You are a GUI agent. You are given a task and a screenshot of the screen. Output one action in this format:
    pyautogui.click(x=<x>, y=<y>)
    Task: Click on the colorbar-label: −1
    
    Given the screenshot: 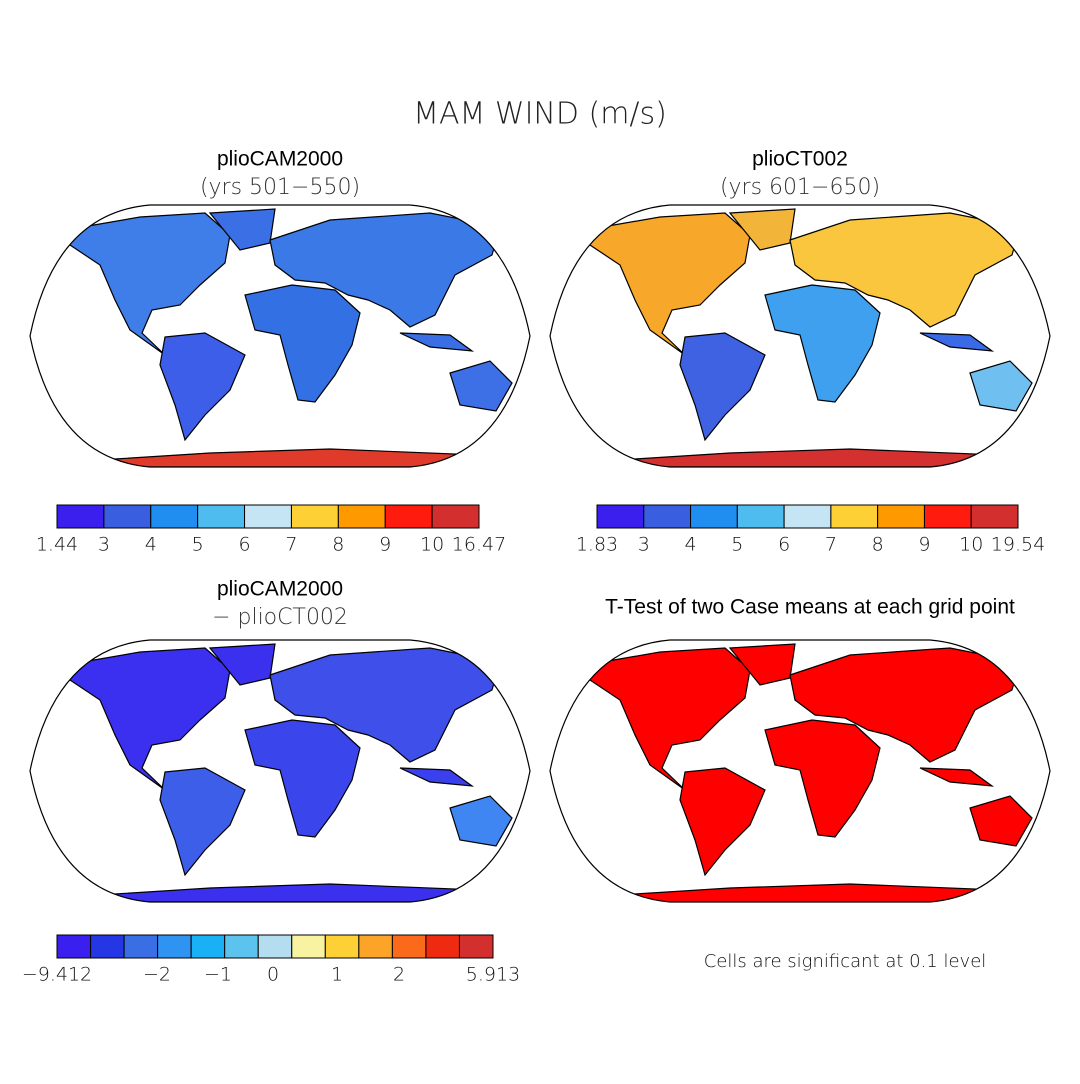 What is the action you would take?
    pyautogui.click(x=218, y=975)
    